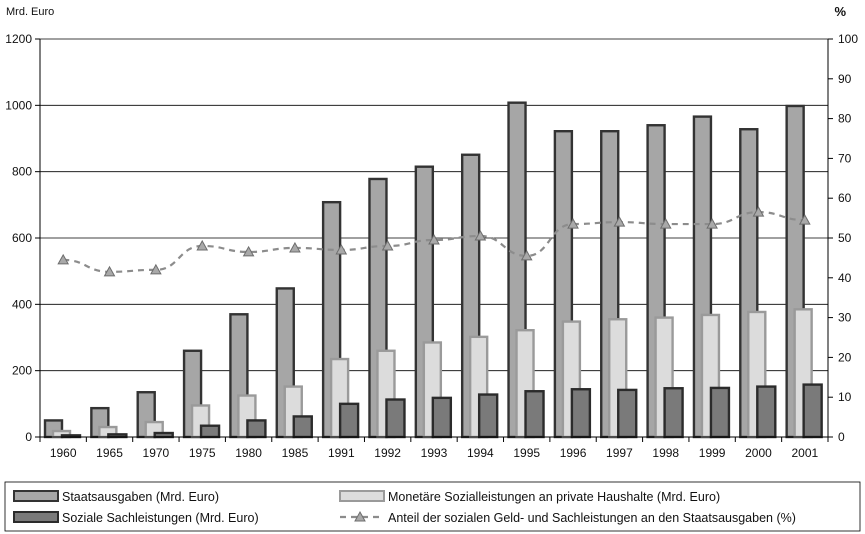 This screenshot has width=865, height=534. Describe the element at coordinates (22, 371) in the screenshot. I see `left-axis-tick-label: 200` at that location.